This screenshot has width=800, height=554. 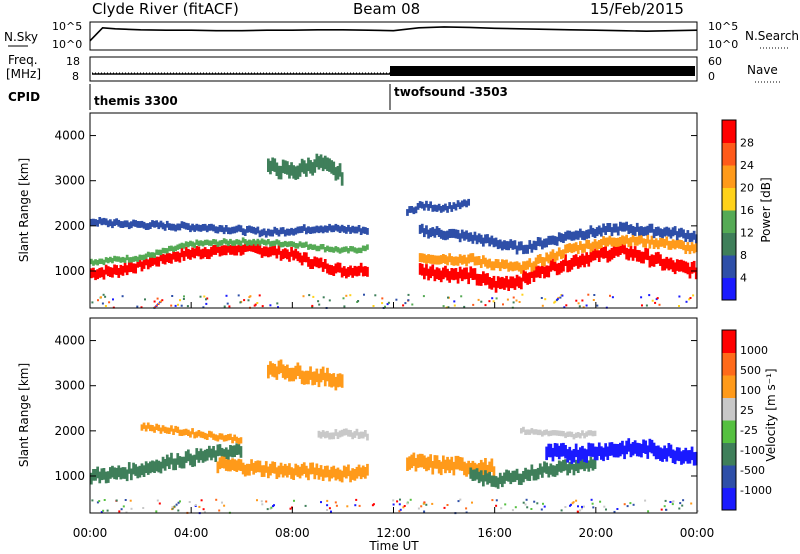 I want to click on power-ytick-0: 1000, so click(x=69, y=271).